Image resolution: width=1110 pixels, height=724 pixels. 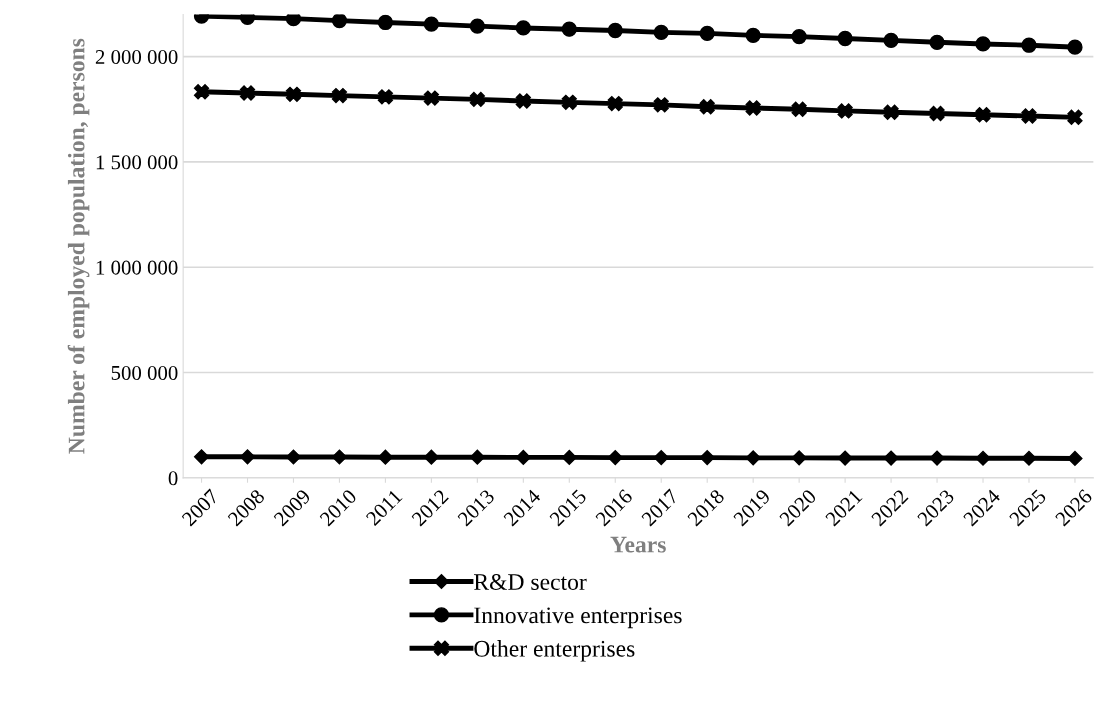 I want to click on legend-label: Innovative enterprises, so click(x=578, y=618).